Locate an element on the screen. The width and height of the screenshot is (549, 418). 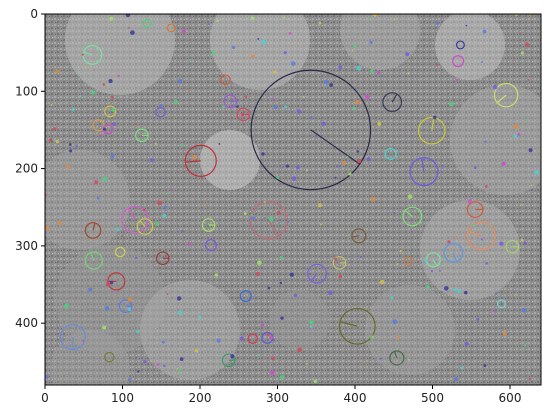
y-tick-label: 200 is located at coordinates (26, 169).